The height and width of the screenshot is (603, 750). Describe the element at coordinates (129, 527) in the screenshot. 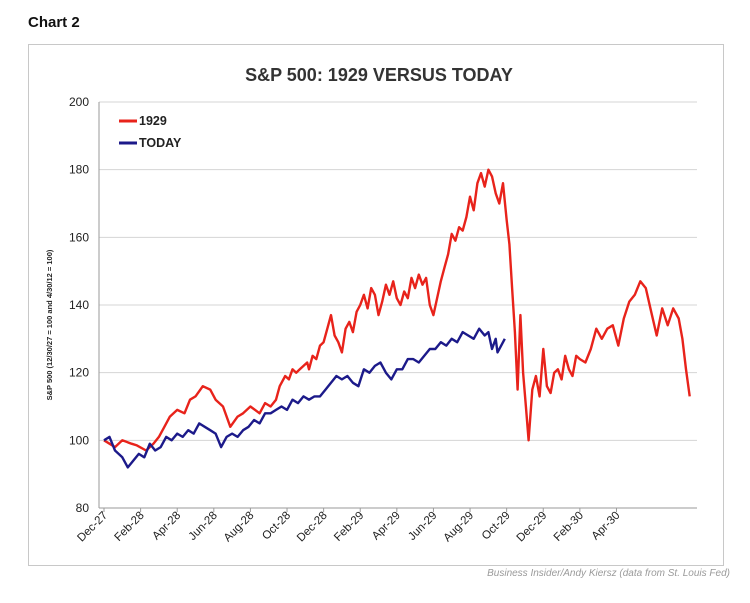

I see `x-tick-label: Feb-28` at that location.